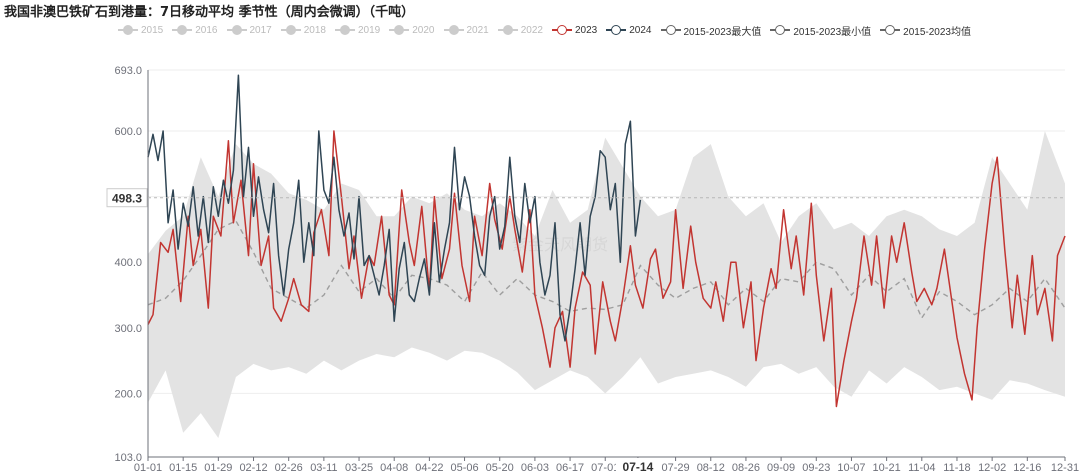 Image resolution: width=1080 pixels, height=474 pixels. I want to click on x-tick-label: 12-31, so click(1065, 468).